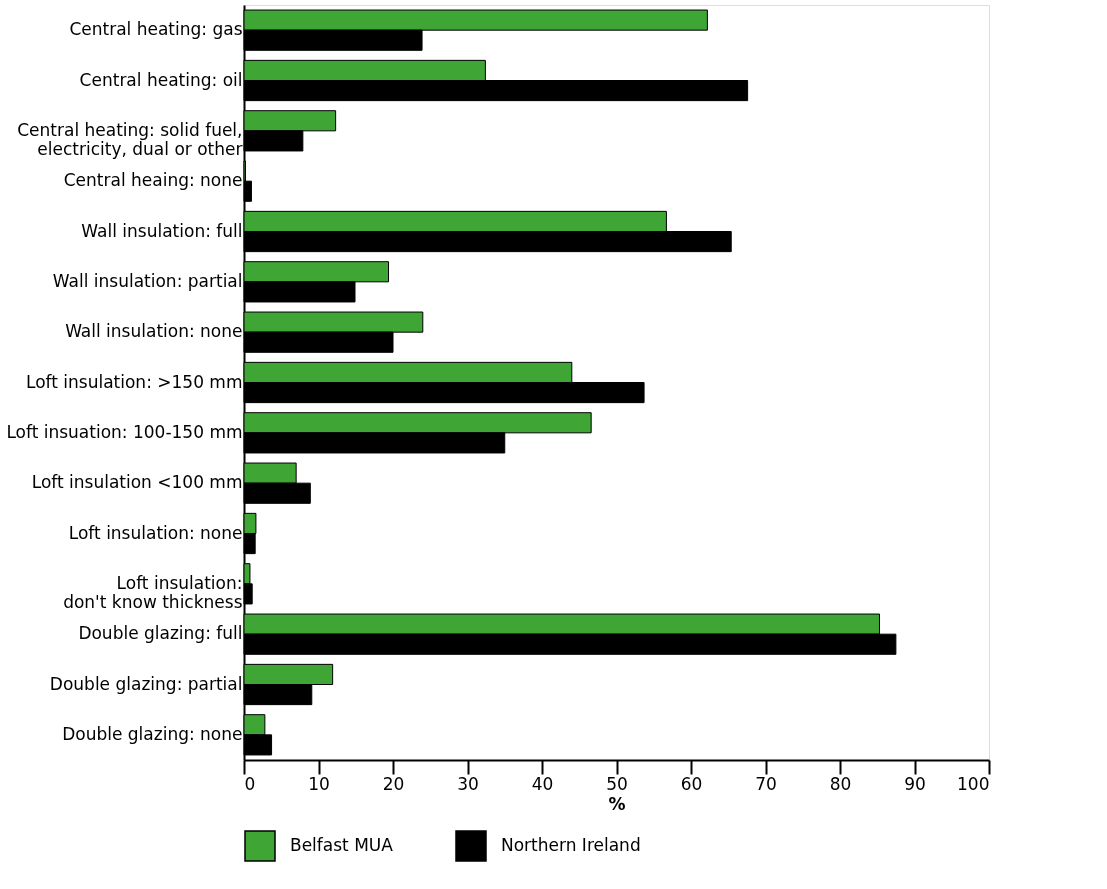 The width and height of the screenshot is (1107, 889). What do you see at coordinates (130, 139) in the screenshot?
I see `y-tick-label: Central heating: solid fuel, electricity, dual or other` at bounding box center [130, 139].